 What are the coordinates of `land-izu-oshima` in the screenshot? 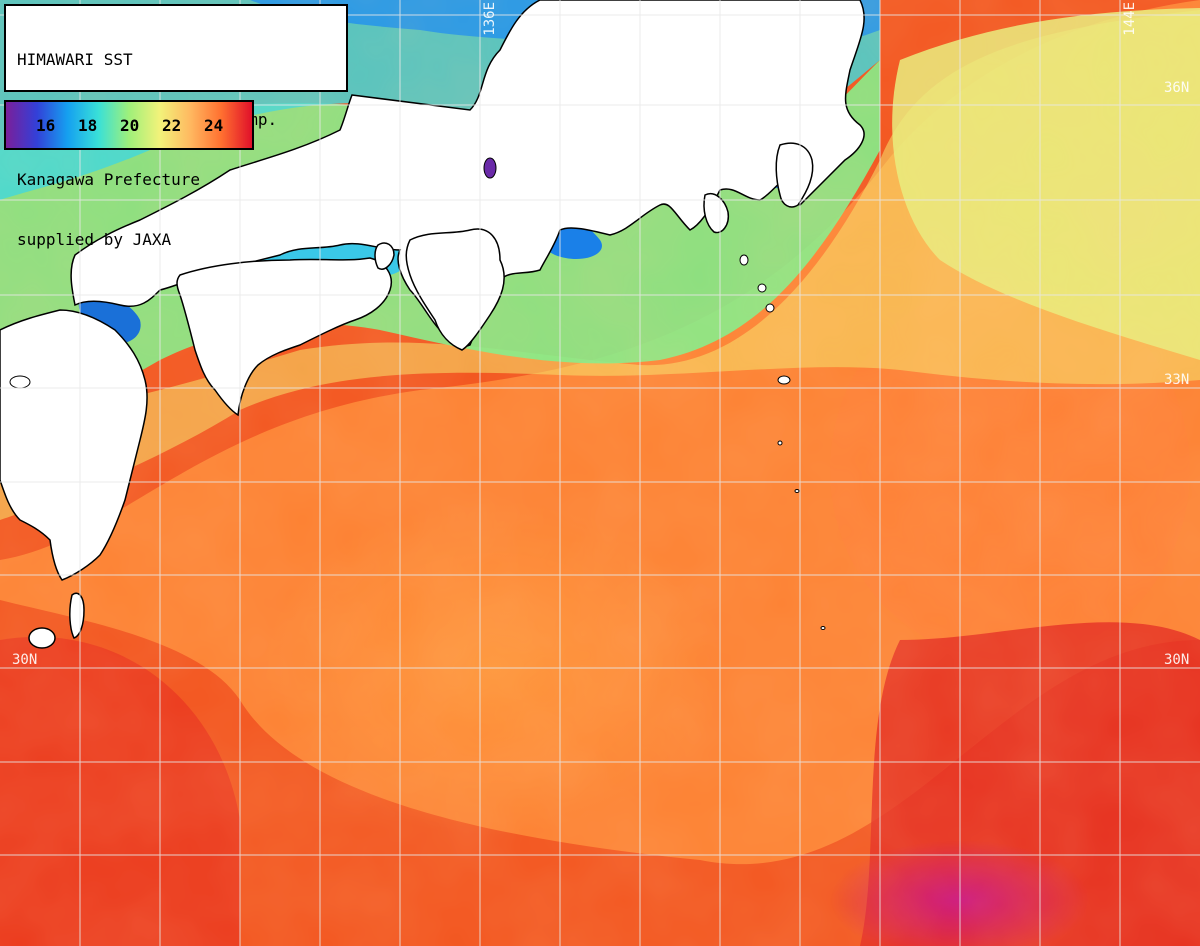 It's located at (744, 260).